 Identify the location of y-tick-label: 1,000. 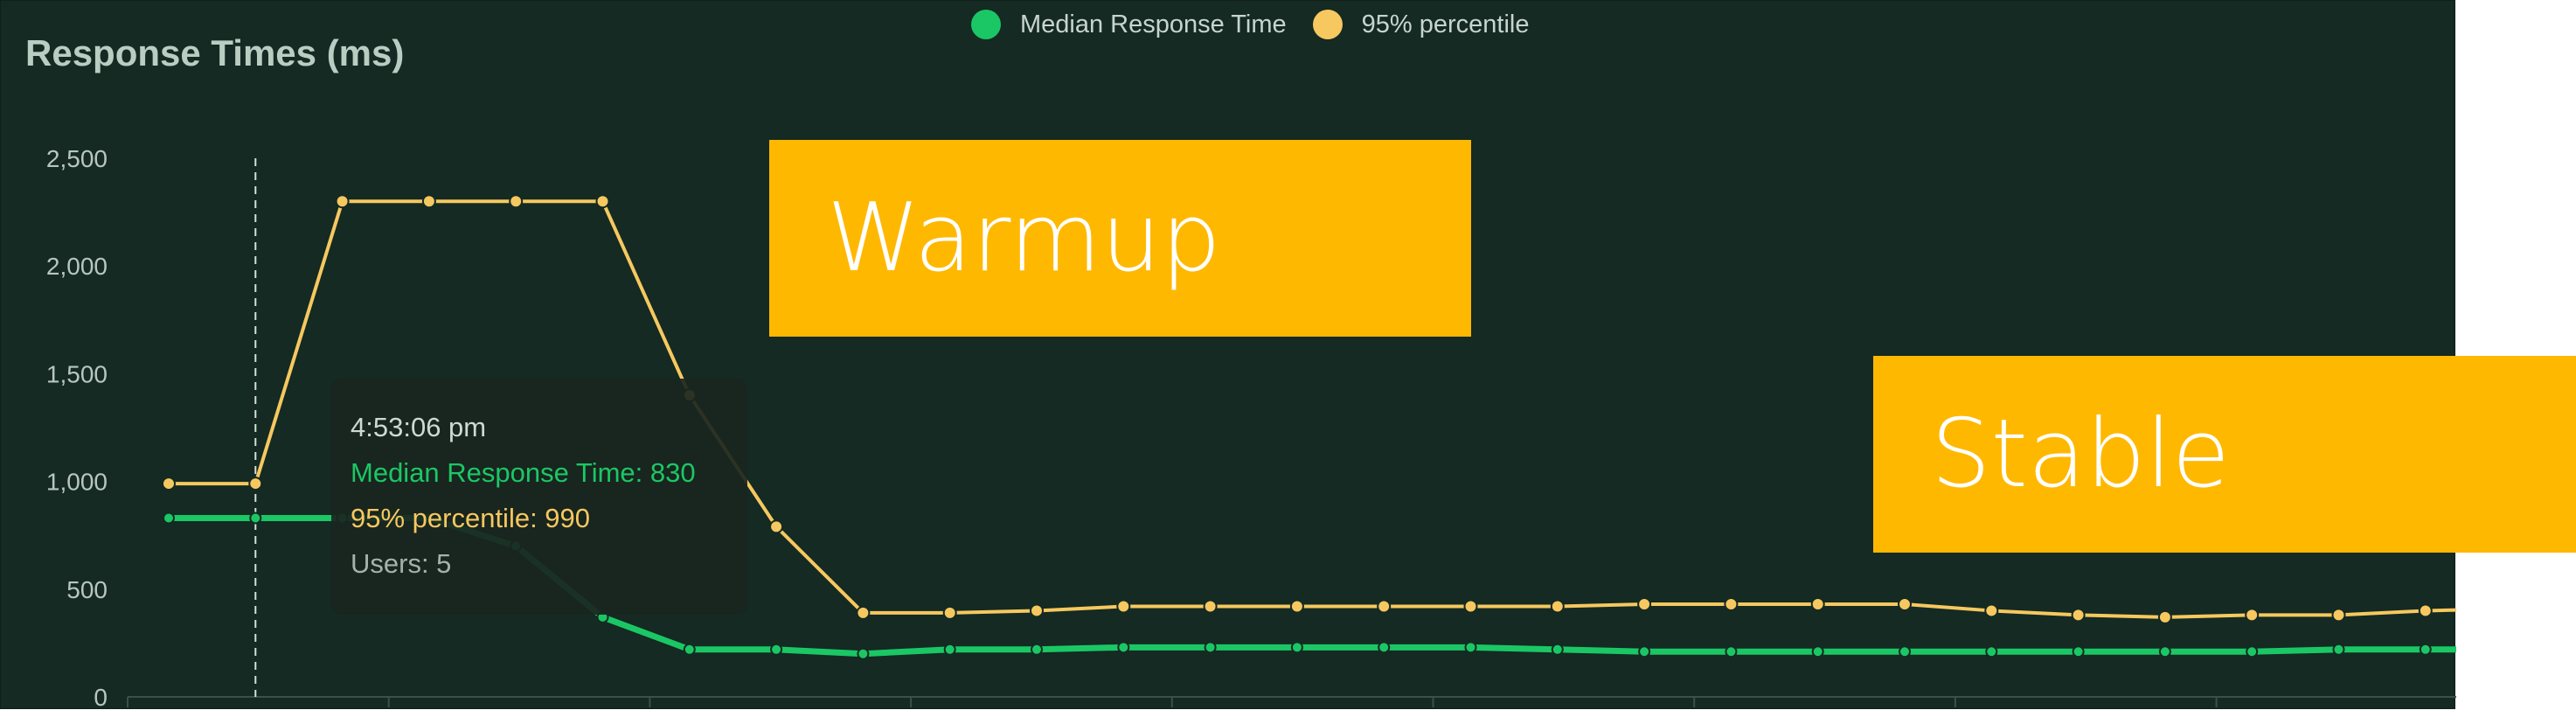
(77, 482).